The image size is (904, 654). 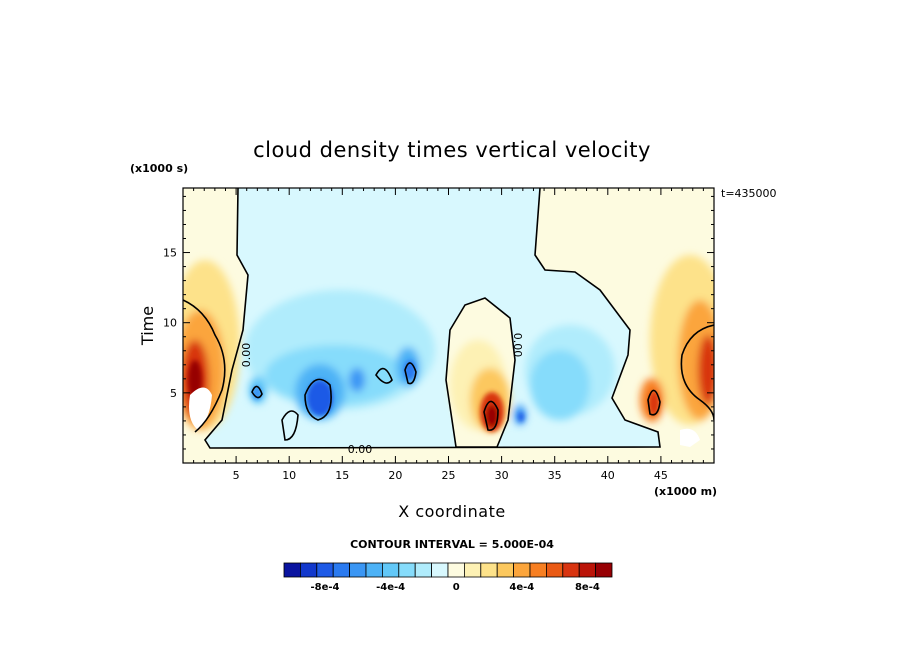 I want to click on white-gap-left, so click(x=200, y=408).